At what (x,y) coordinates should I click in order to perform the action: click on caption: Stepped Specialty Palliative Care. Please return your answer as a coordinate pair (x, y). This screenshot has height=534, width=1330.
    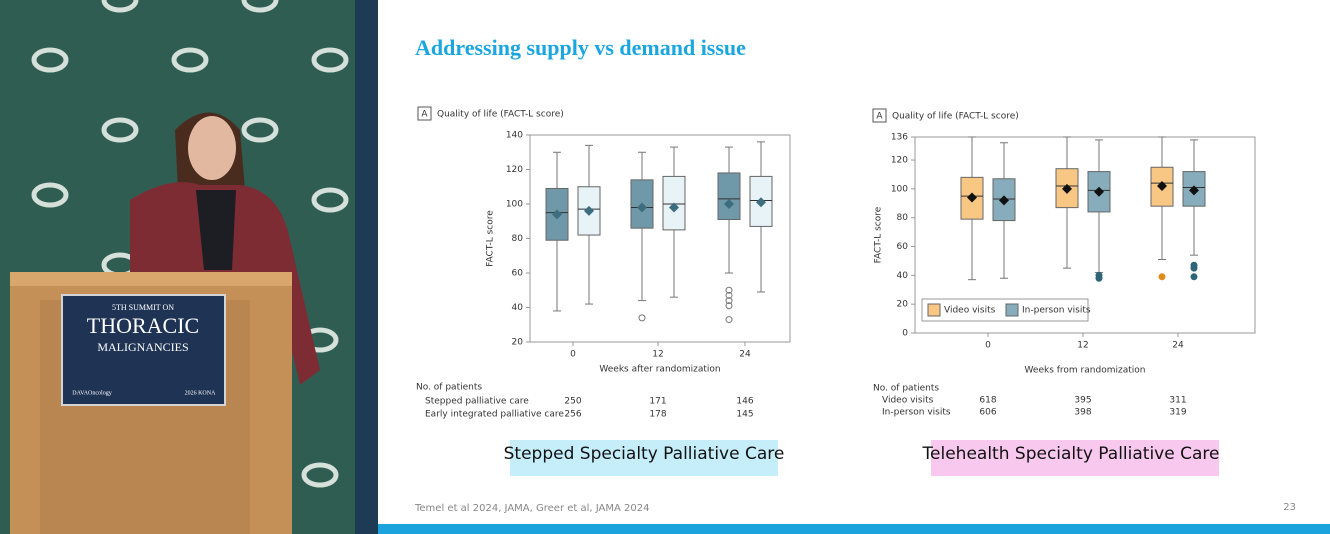
    Looking at the image, I should click on (644, 454).